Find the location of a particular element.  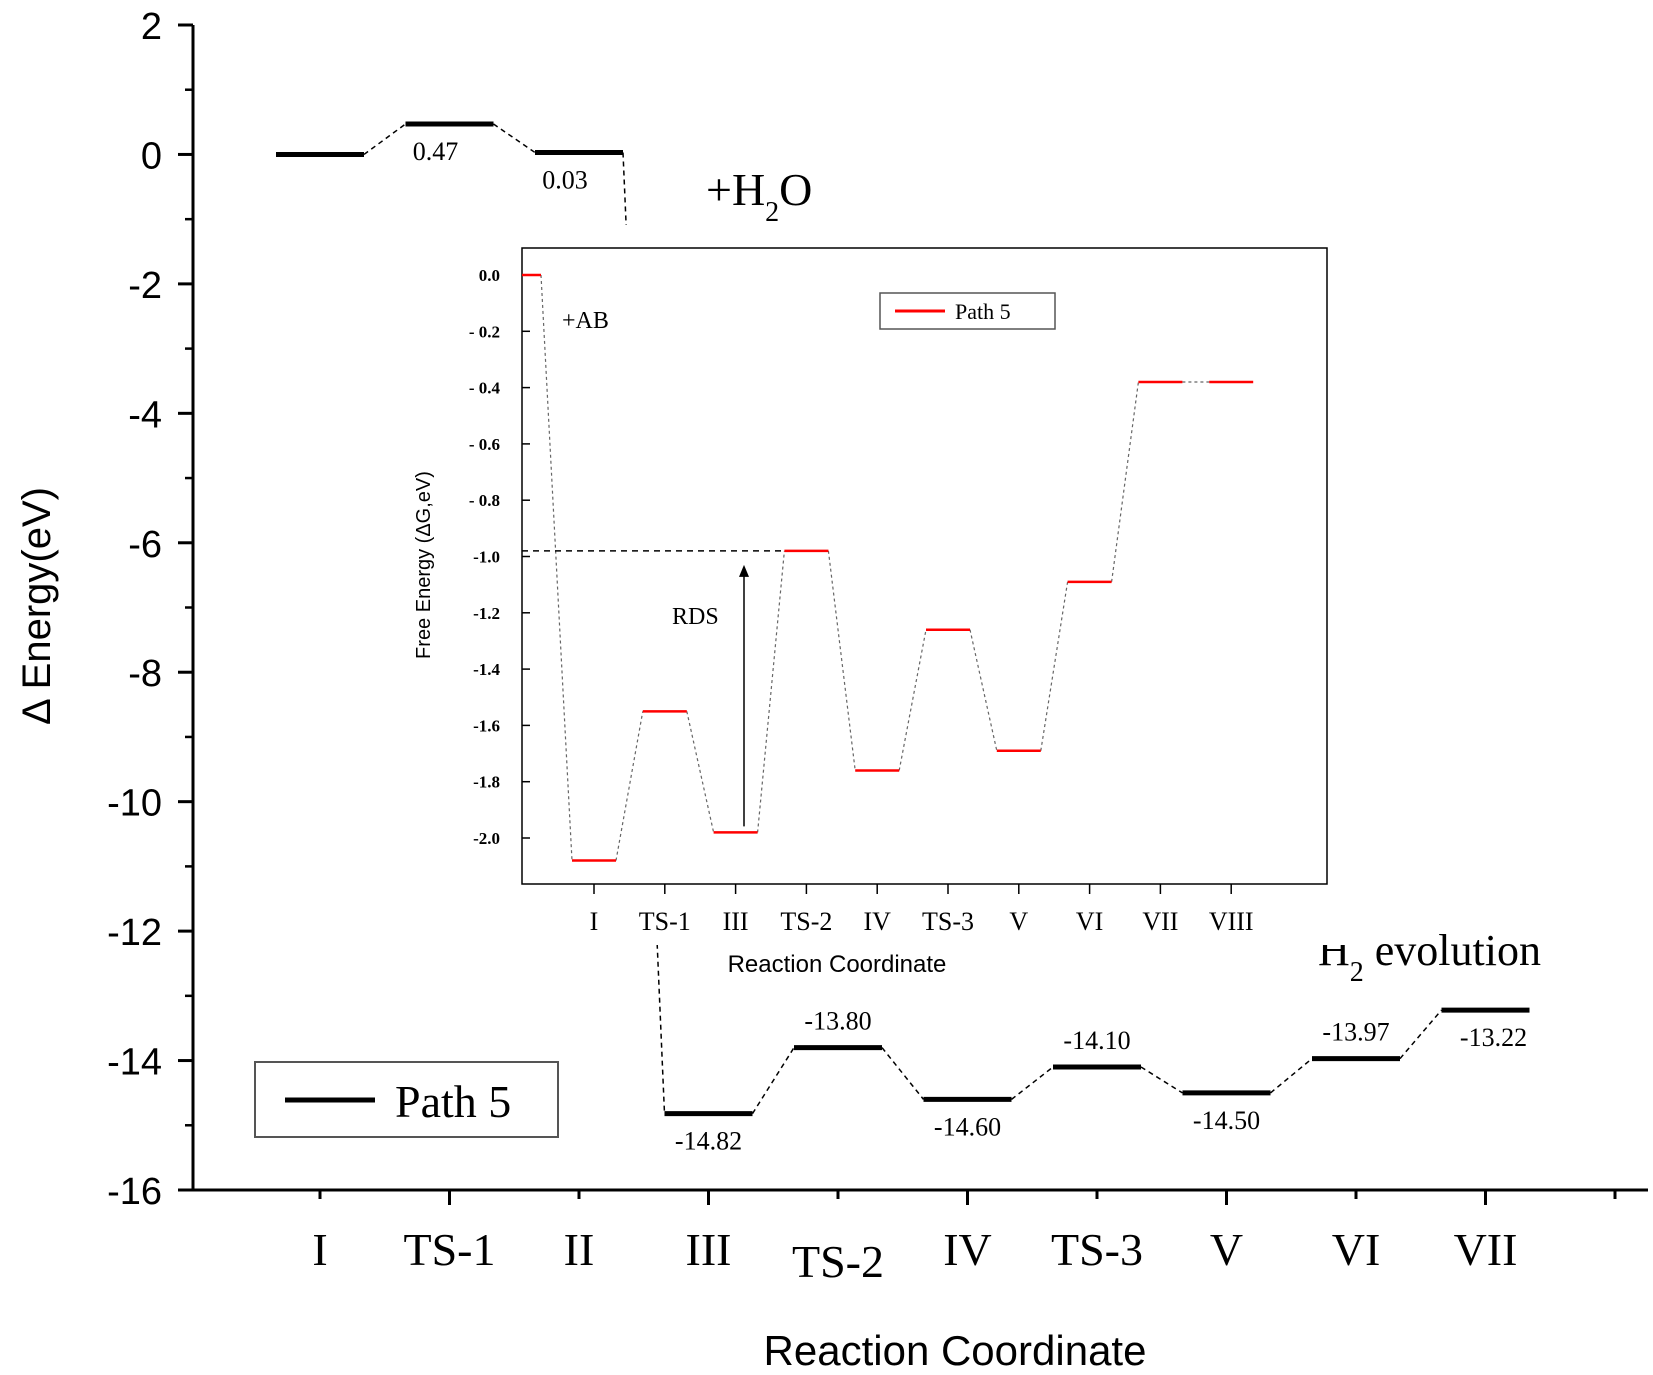

main-x-axis-title: Reaction Coordinate is located at coordinates (955, 1350).